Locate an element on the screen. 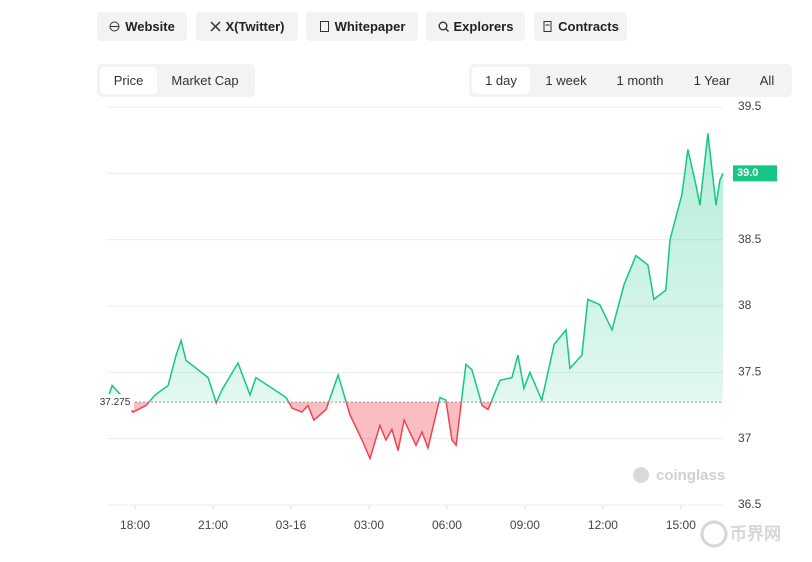  baseline-label: 37.275 is located at coordinates (115, 402).